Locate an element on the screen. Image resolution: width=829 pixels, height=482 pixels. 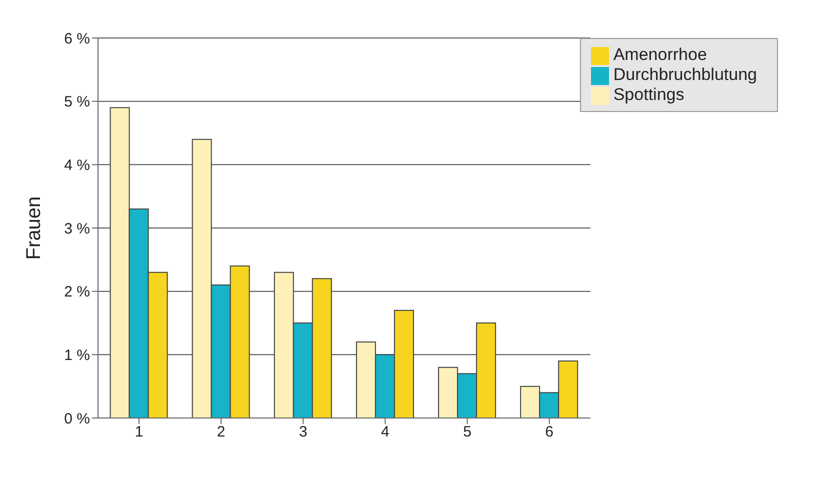
y-axis-title: Frauen is located at coordinates (34, 228).